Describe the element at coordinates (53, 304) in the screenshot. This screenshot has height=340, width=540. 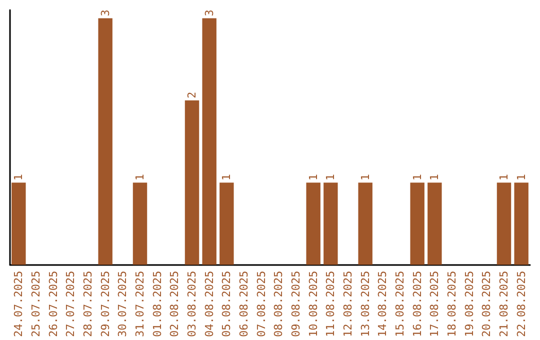
I see `x-tick-label: 26.07.2025` at that location.